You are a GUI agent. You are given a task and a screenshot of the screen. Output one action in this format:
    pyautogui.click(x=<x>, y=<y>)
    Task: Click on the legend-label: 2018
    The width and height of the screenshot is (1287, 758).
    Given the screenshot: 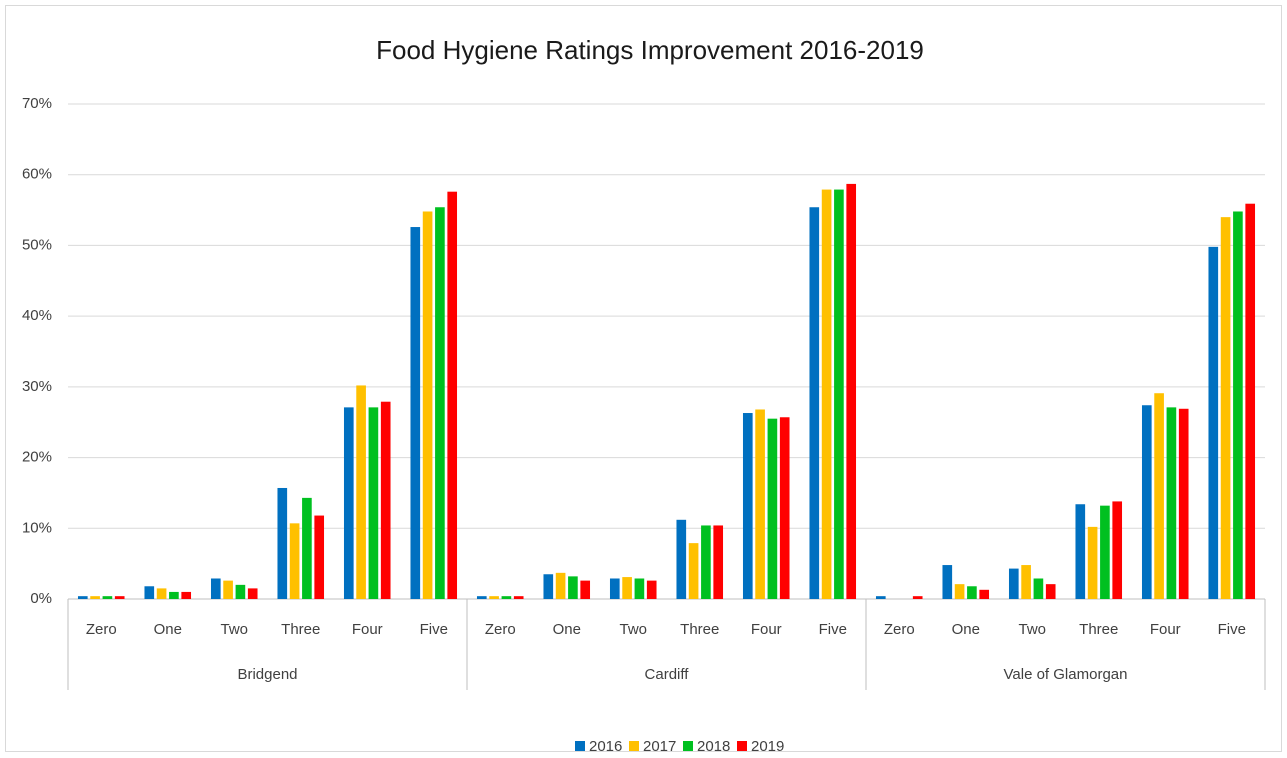 What is the action you would take?
    pyautogui.click(x=713, y=746)
    